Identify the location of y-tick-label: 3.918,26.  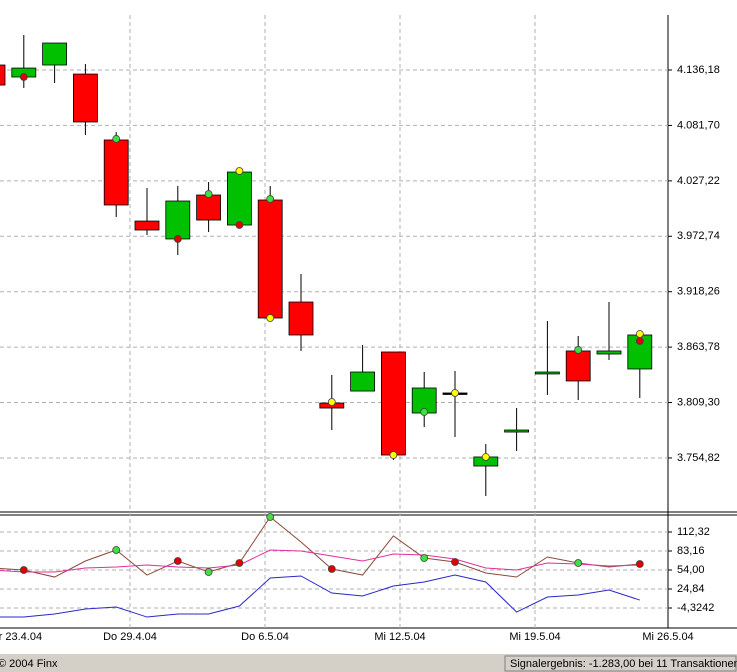
(698, 292).